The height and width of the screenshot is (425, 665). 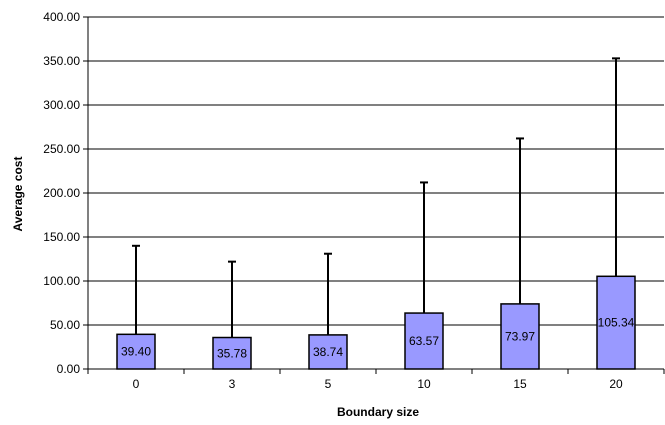 I want to click on data-label: 39.40, so click(x=136, y=352).